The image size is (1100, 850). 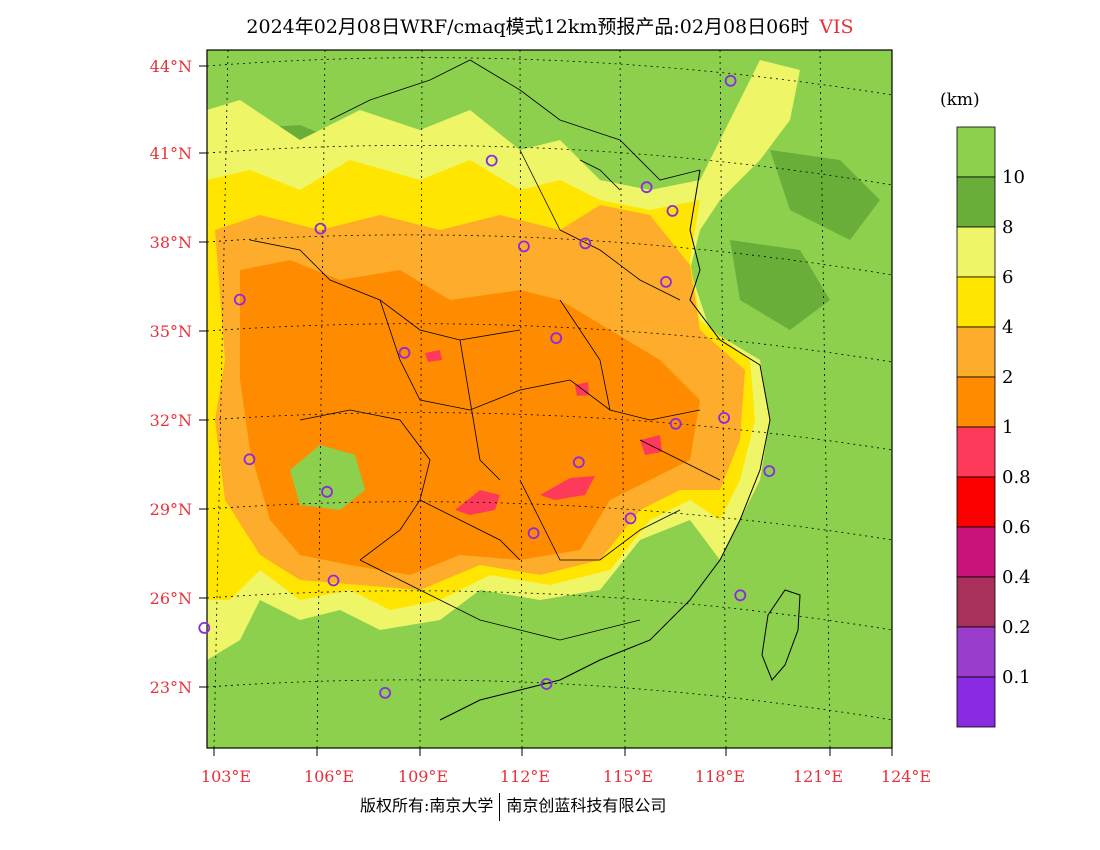 I want to click on lat-label: 38°N, so click(x=171, y=242).